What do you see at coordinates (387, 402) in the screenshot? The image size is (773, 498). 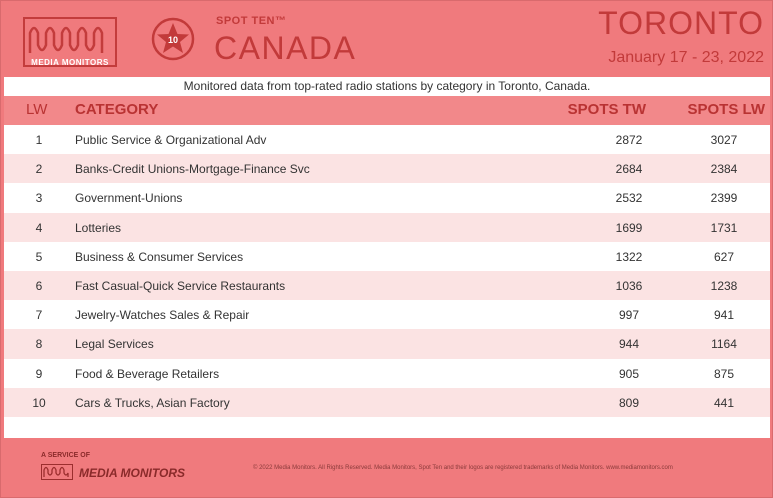 I see `table-row: 10 Cars & Trucks, Asian Factory 809 441` at bounding box center [387, 402].